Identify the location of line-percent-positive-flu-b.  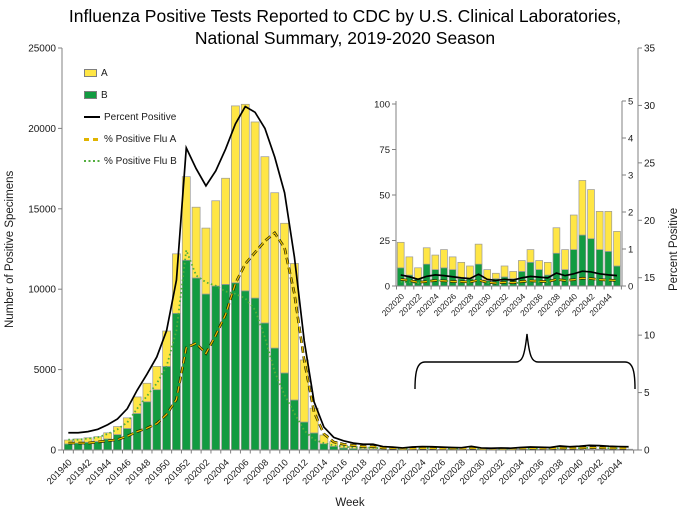
(509, 281).